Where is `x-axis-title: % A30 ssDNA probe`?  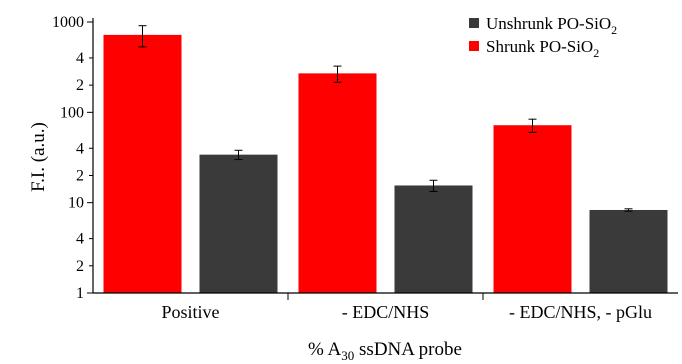
x-axis-title: % A30 ssDNA probe is located at coordinates (385, 351).